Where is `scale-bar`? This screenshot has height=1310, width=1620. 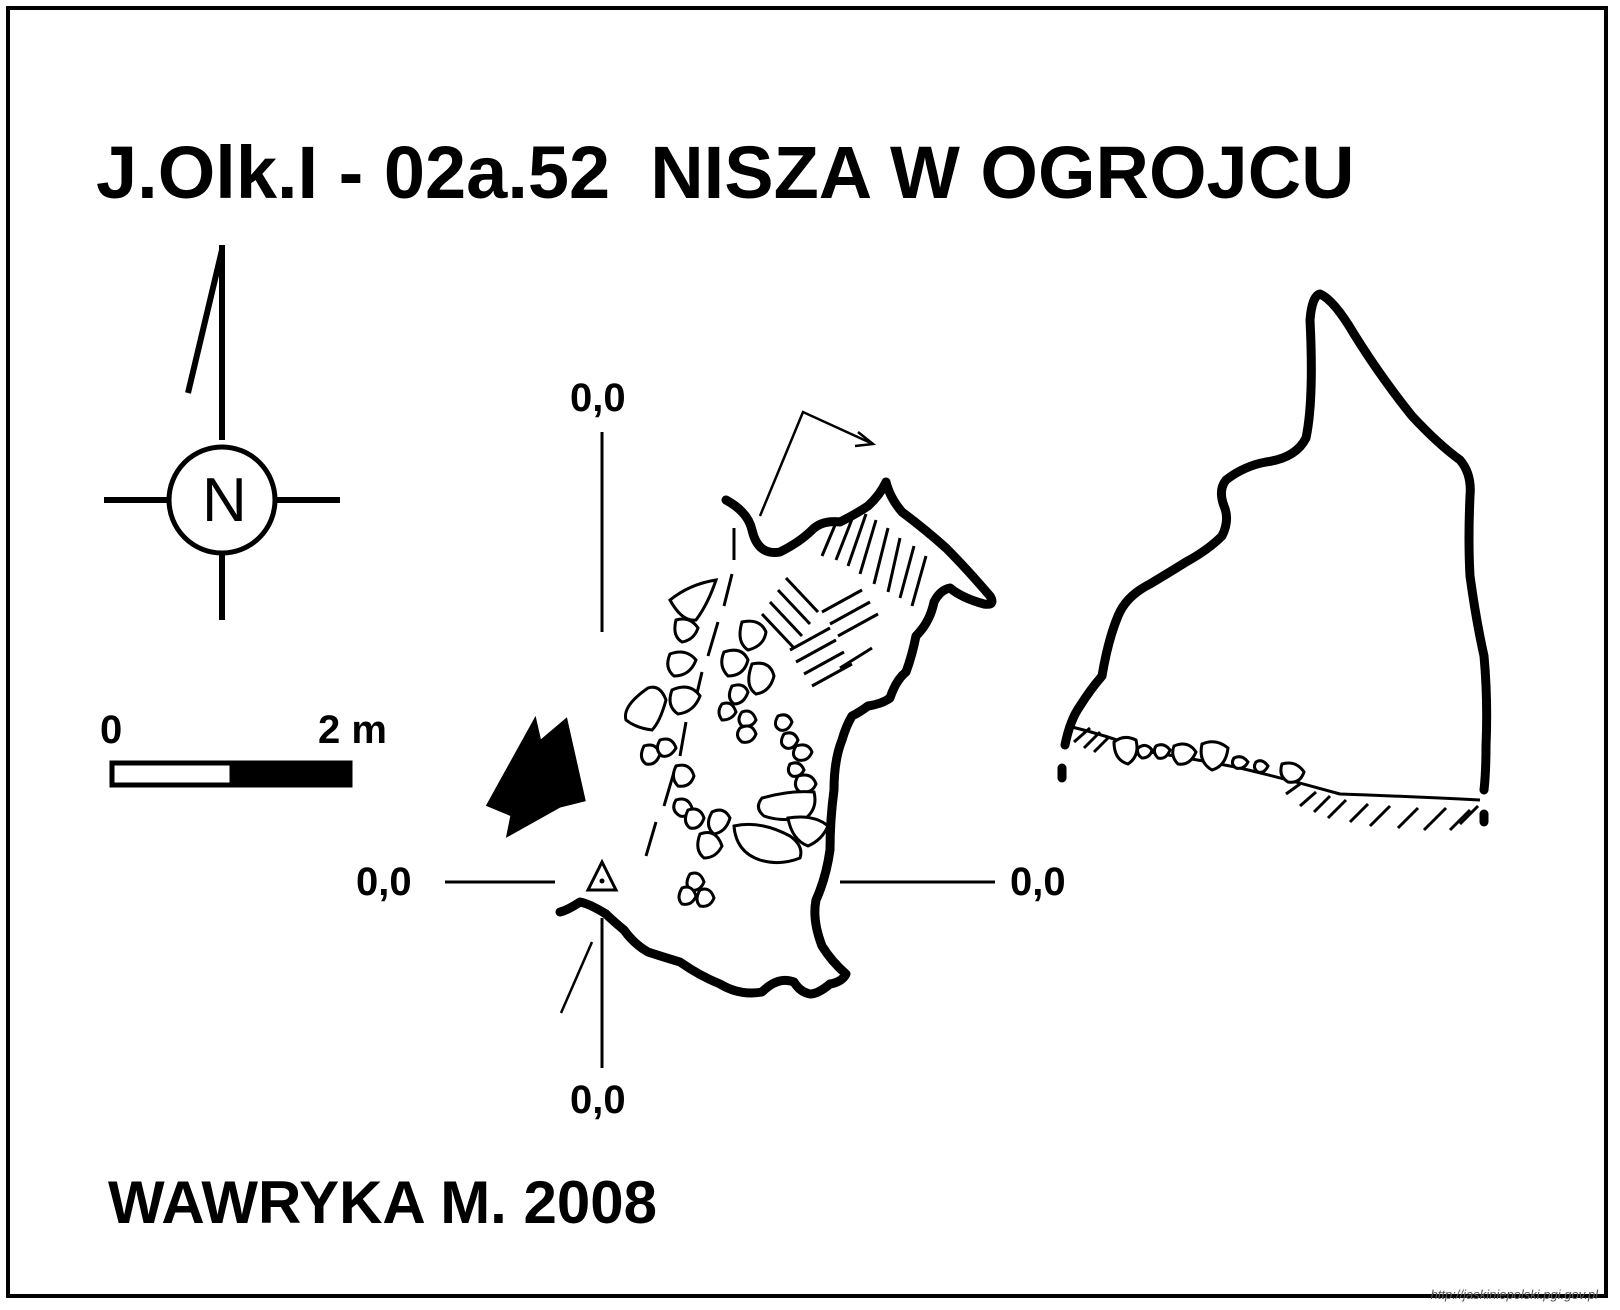 scale-bar is located at coordinates (231, 774).